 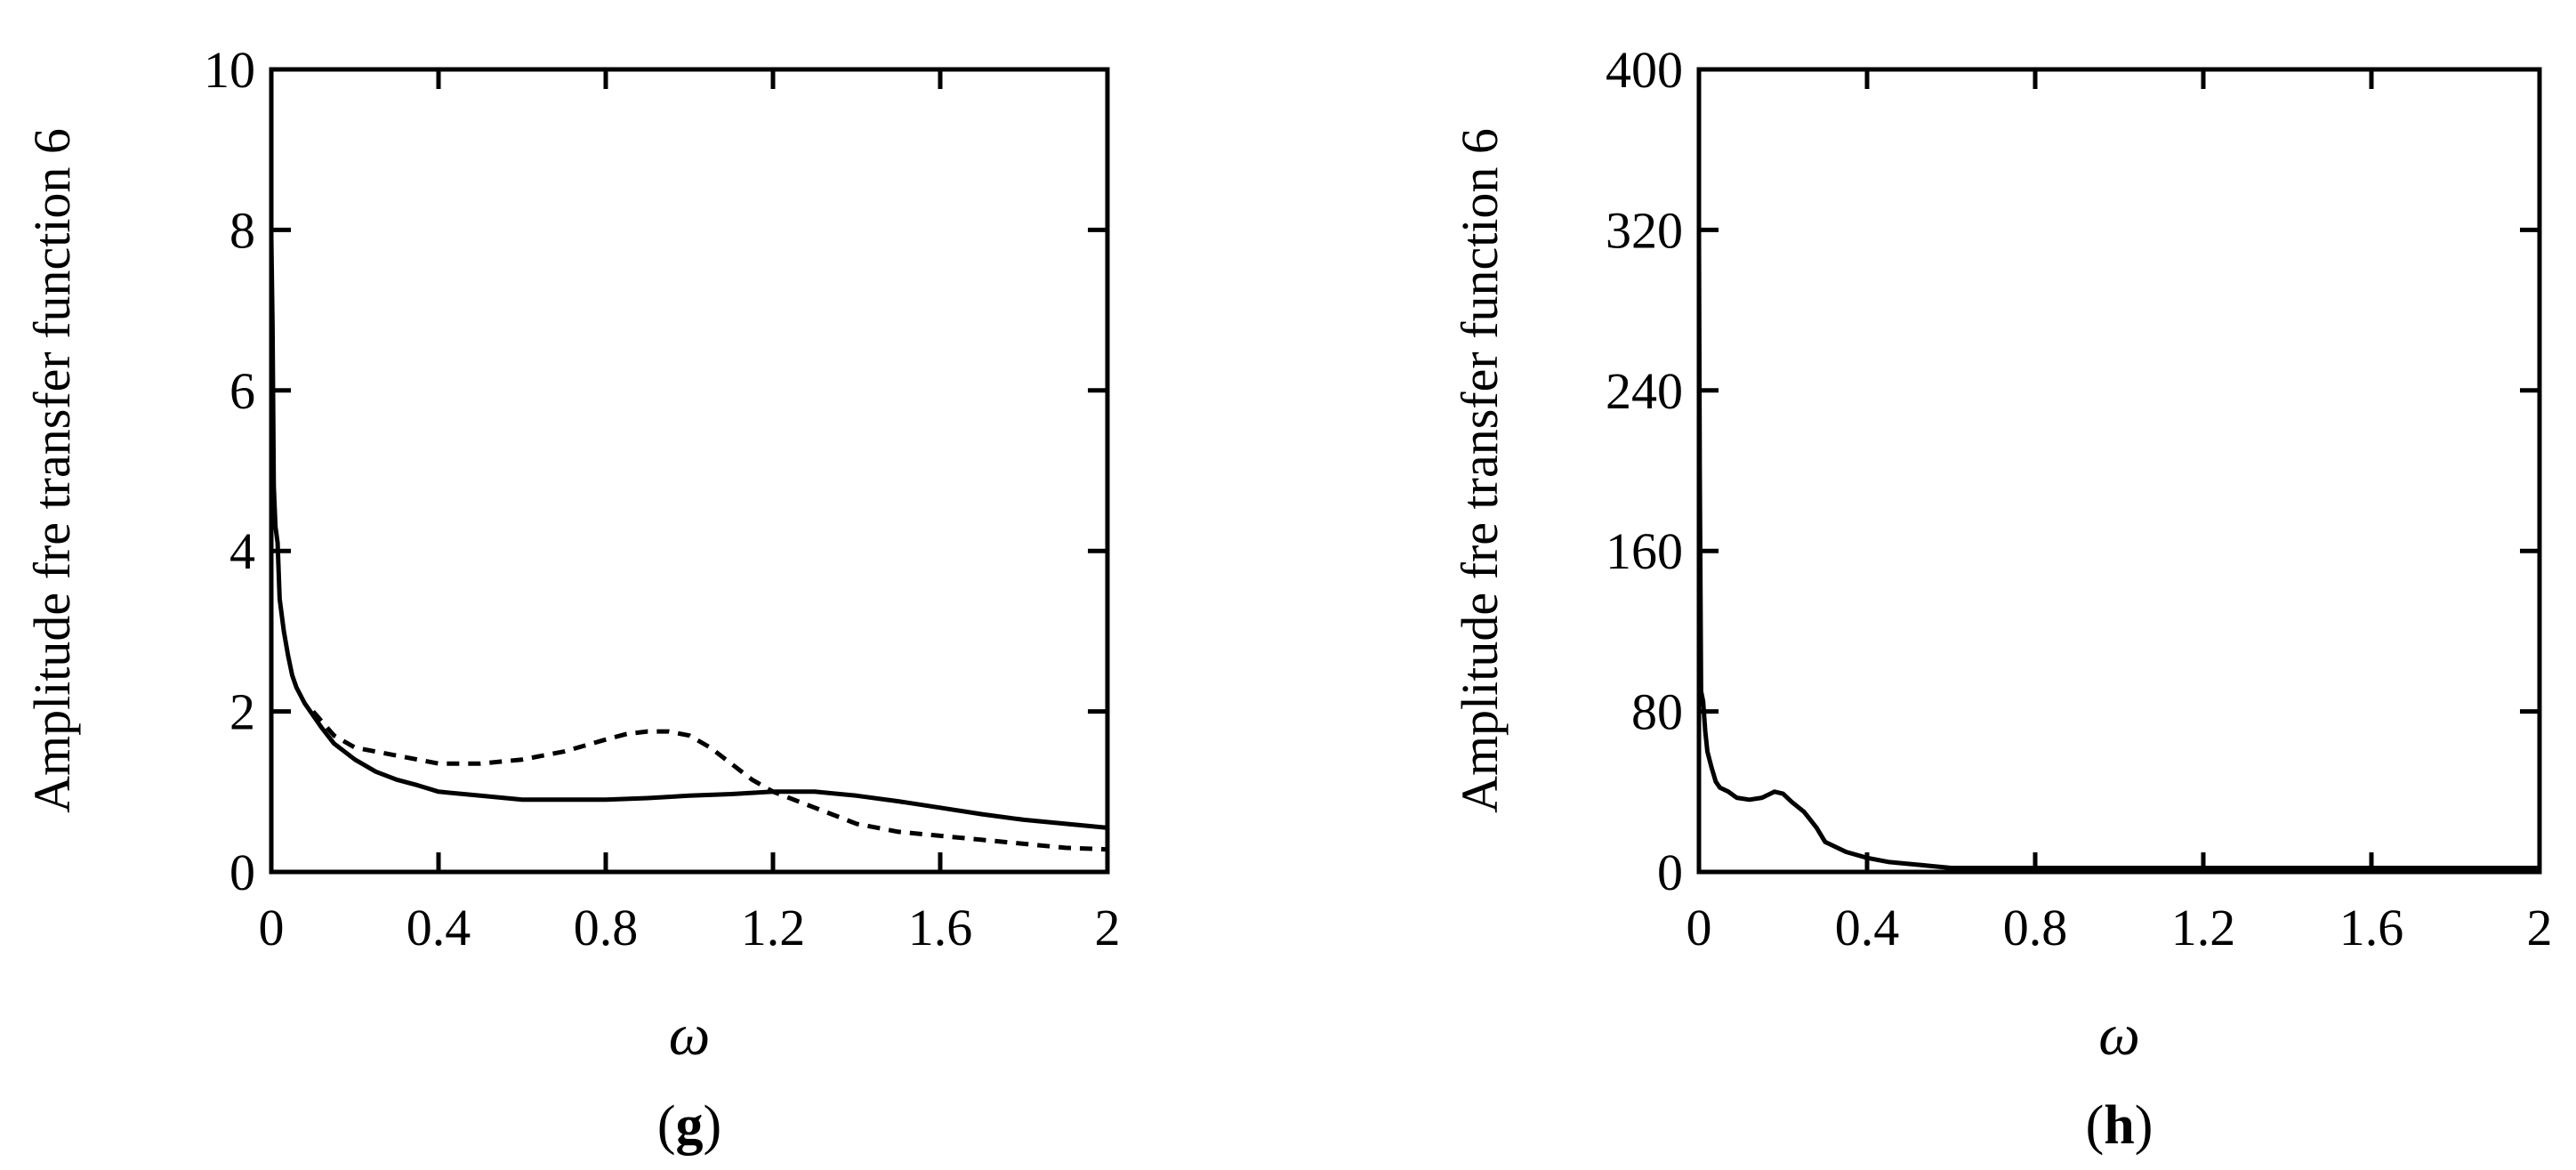 What do you see at coordinates (439, 927) in the screenshot?
I see `x-tick-label-g-1: 0.4` at bounding box center [439, 927].